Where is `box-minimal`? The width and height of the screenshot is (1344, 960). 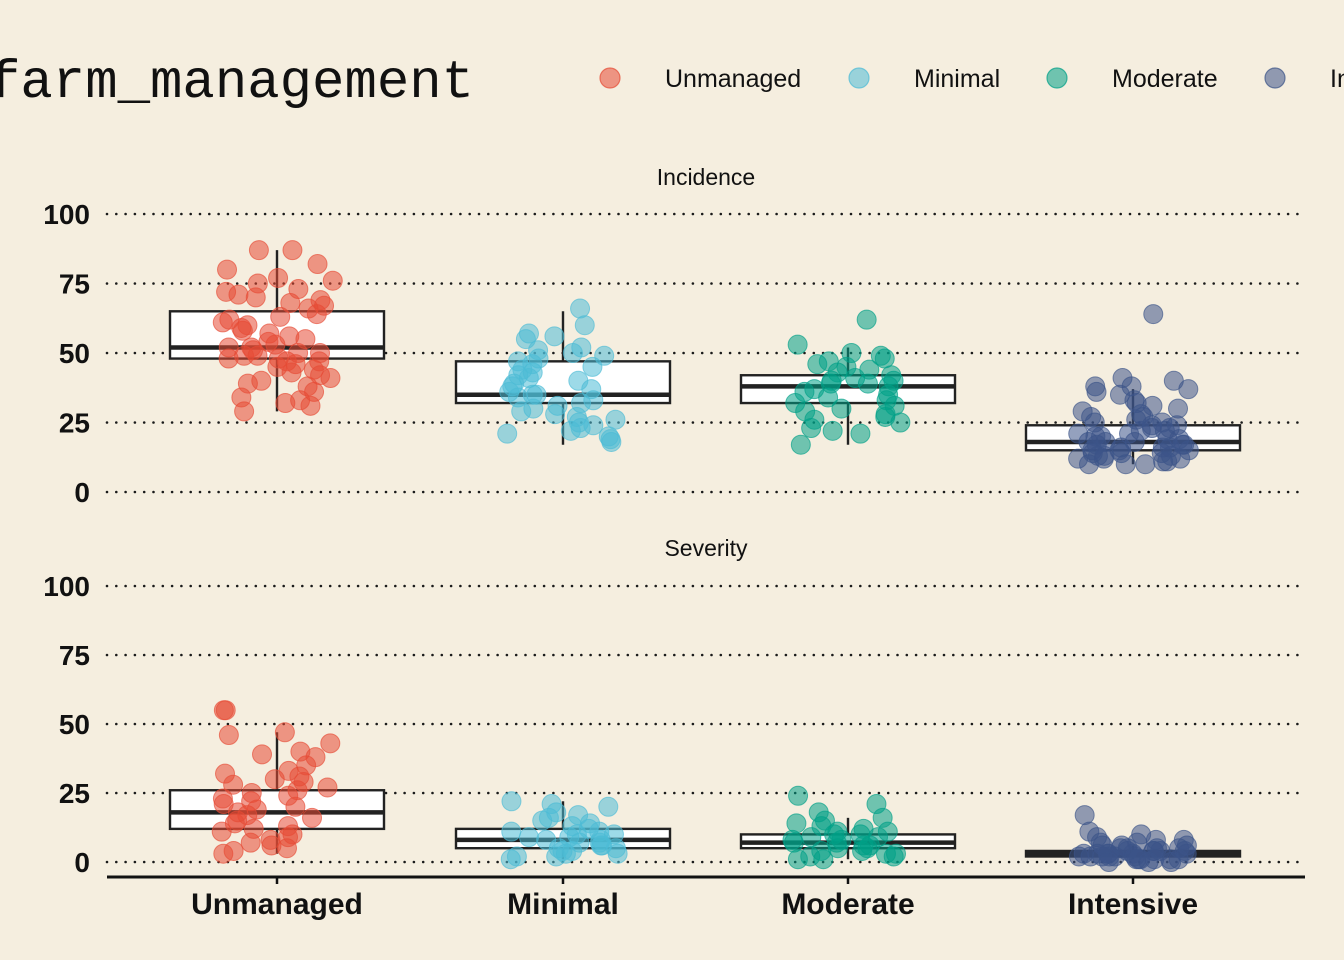 box-minimal is located at coordinates (563, 378).